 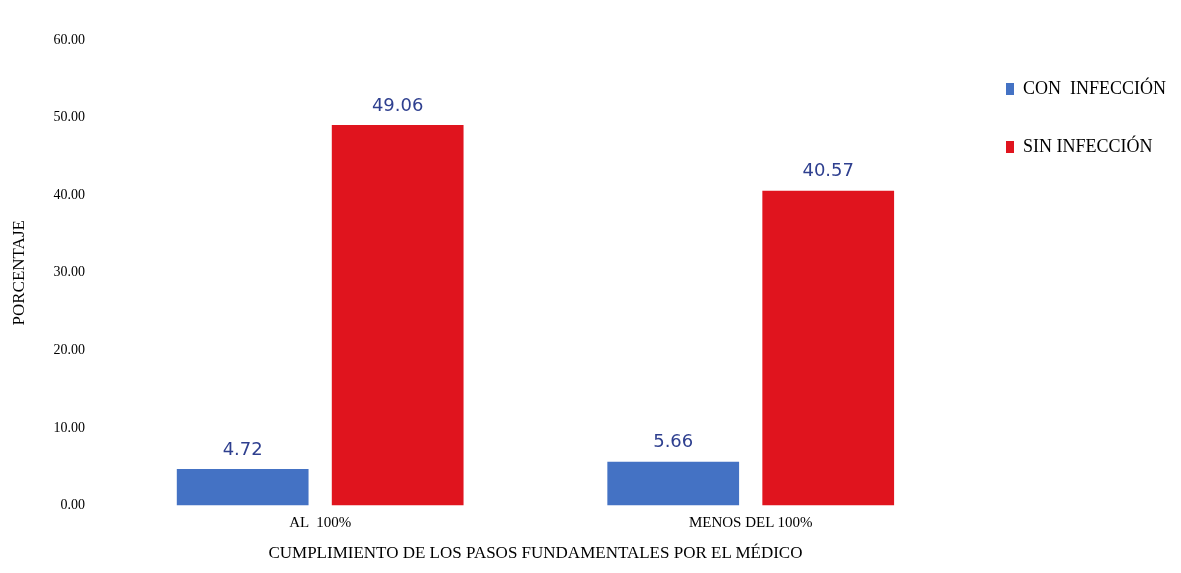 I want to click on x-tick-label: MENOS DEL 100%, so click(x=750, y=521).